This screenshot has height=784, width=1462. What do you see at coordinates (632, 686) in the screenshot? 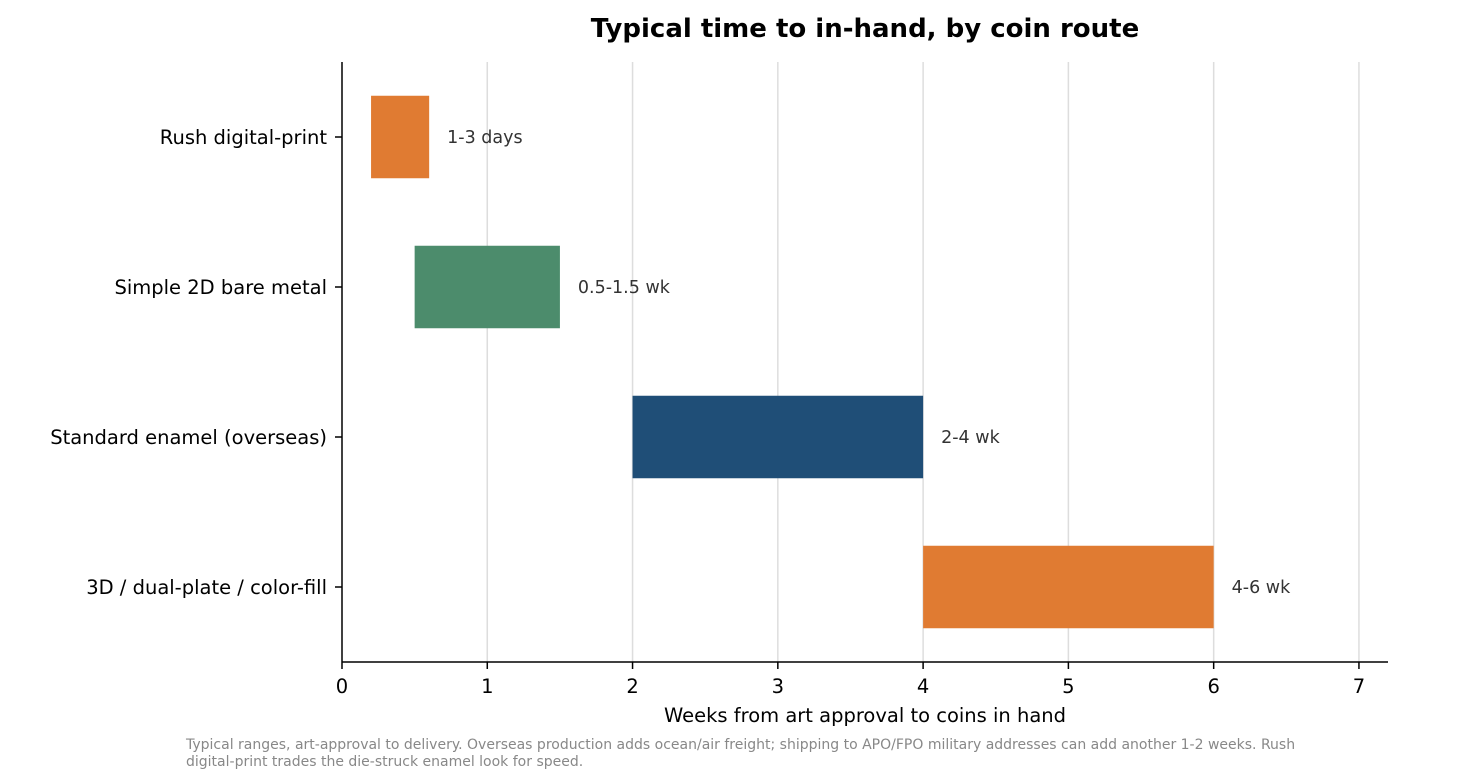
I see `x-tick-label: 2` at bounding box center [632, 686].